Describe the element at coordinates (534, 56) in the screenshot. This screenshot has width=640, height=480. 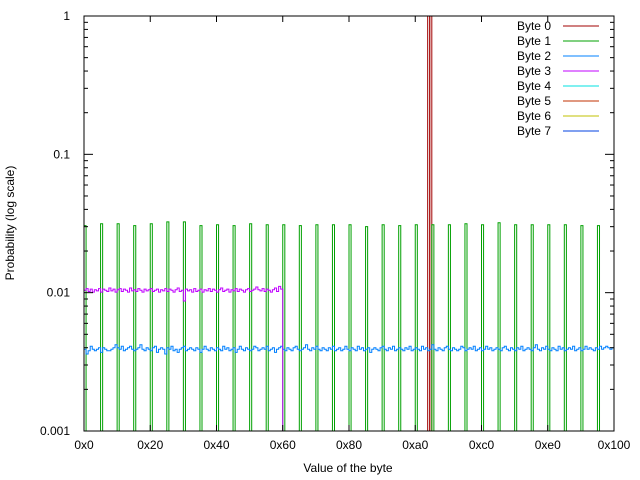
I see `legend-label: Byte 2` at that location.